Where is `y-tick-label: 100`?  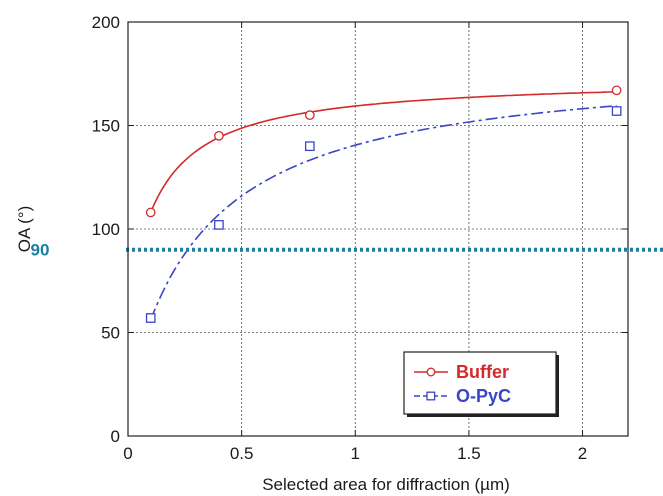
y-tick-label: 100 is located at coordinates (106, 229).